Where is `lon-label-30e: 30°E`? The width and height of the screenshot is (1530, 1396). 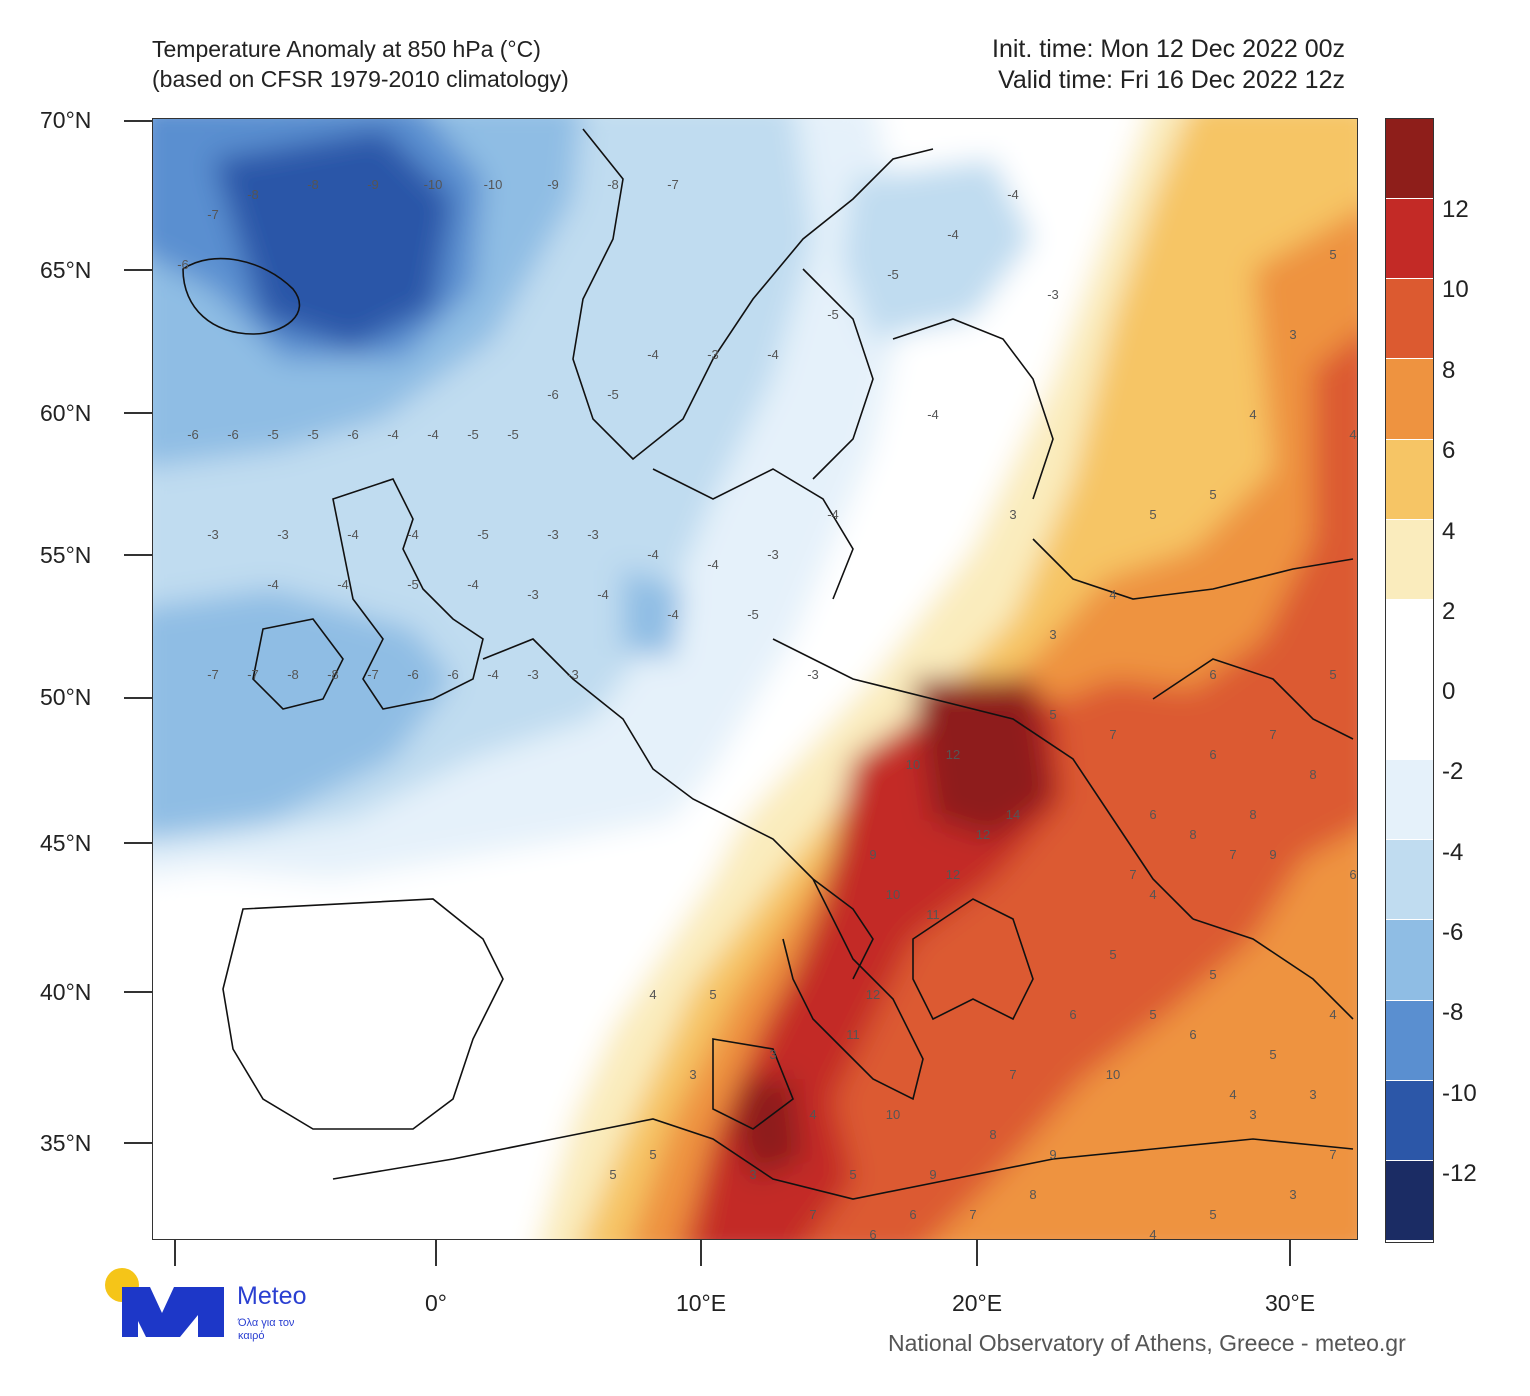
lon-label-30e: 30°E is located at coordinates (1290, 1303).